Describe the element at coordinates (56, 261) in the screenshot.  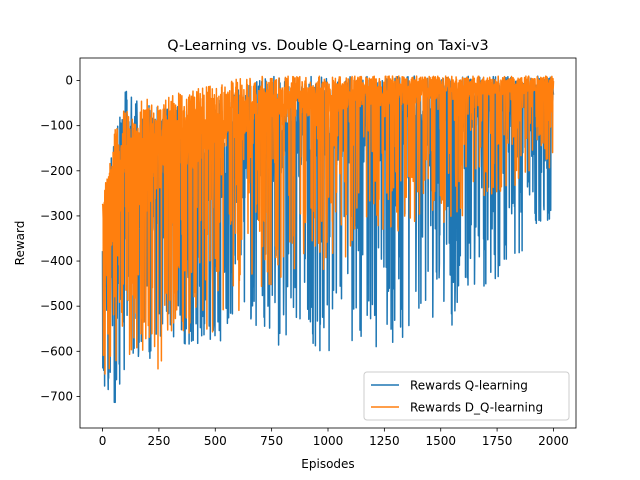
I see `y-tick-label: −400` at that location.